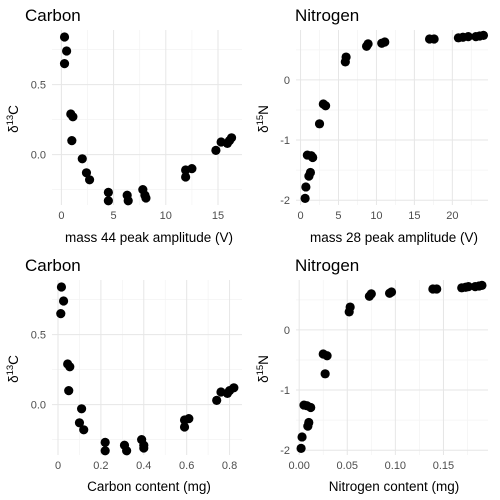 The height and width of the screenshot is (500, 500). Describe the element at coordinates (395, 466) in the screenshot. I see `x-tick-label: 0.10` at that location.